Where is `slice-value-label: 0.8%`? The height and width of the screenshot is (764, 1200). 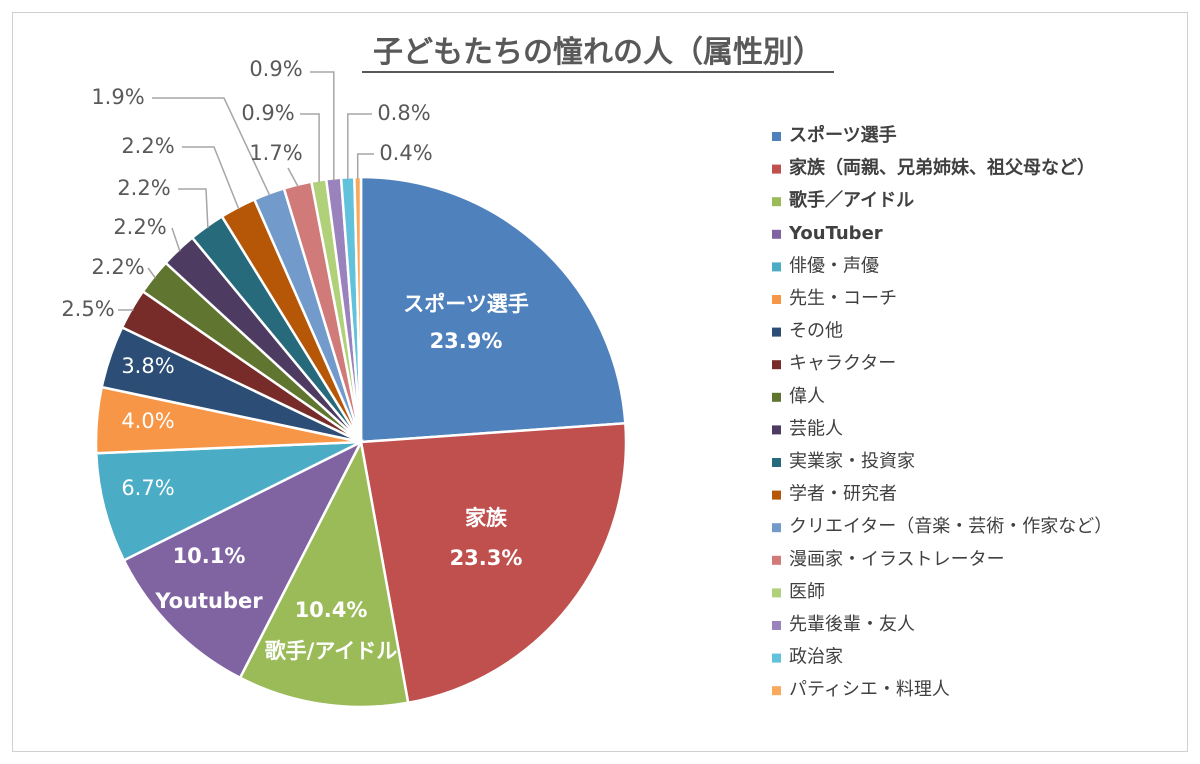
slice-value-label: 0.8% is located at coordinates (403, 113).